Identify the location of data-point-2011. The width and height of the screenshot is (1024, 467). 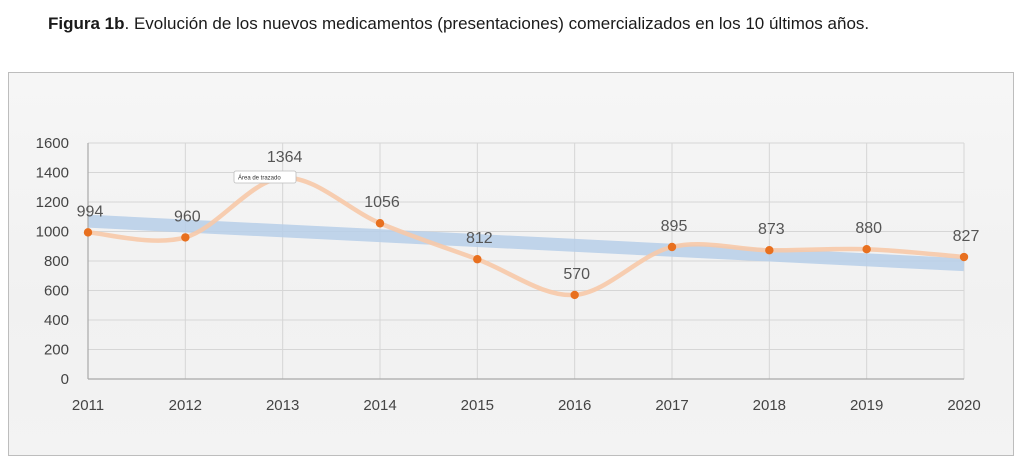
(88, 232).